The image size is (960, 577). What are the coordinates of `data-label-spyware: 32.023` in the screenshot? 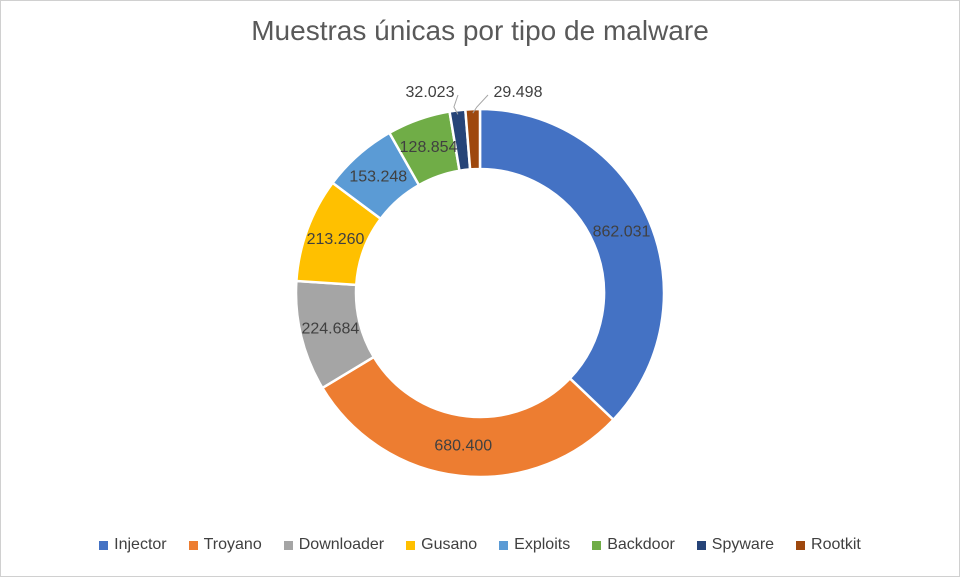 It's located at (430, 92).